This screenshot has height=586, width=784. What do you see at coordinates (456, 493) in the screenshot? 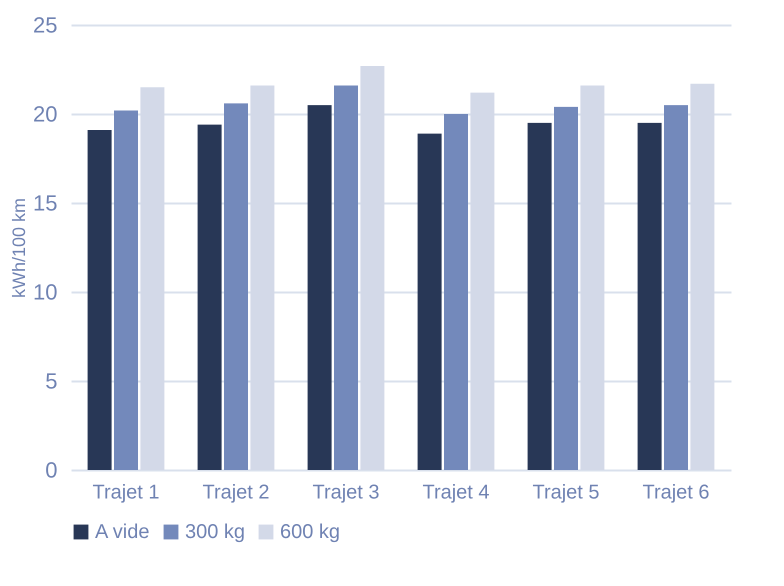
I see `x-tick-label: Trajet 4` at bounding box center [456, 493].